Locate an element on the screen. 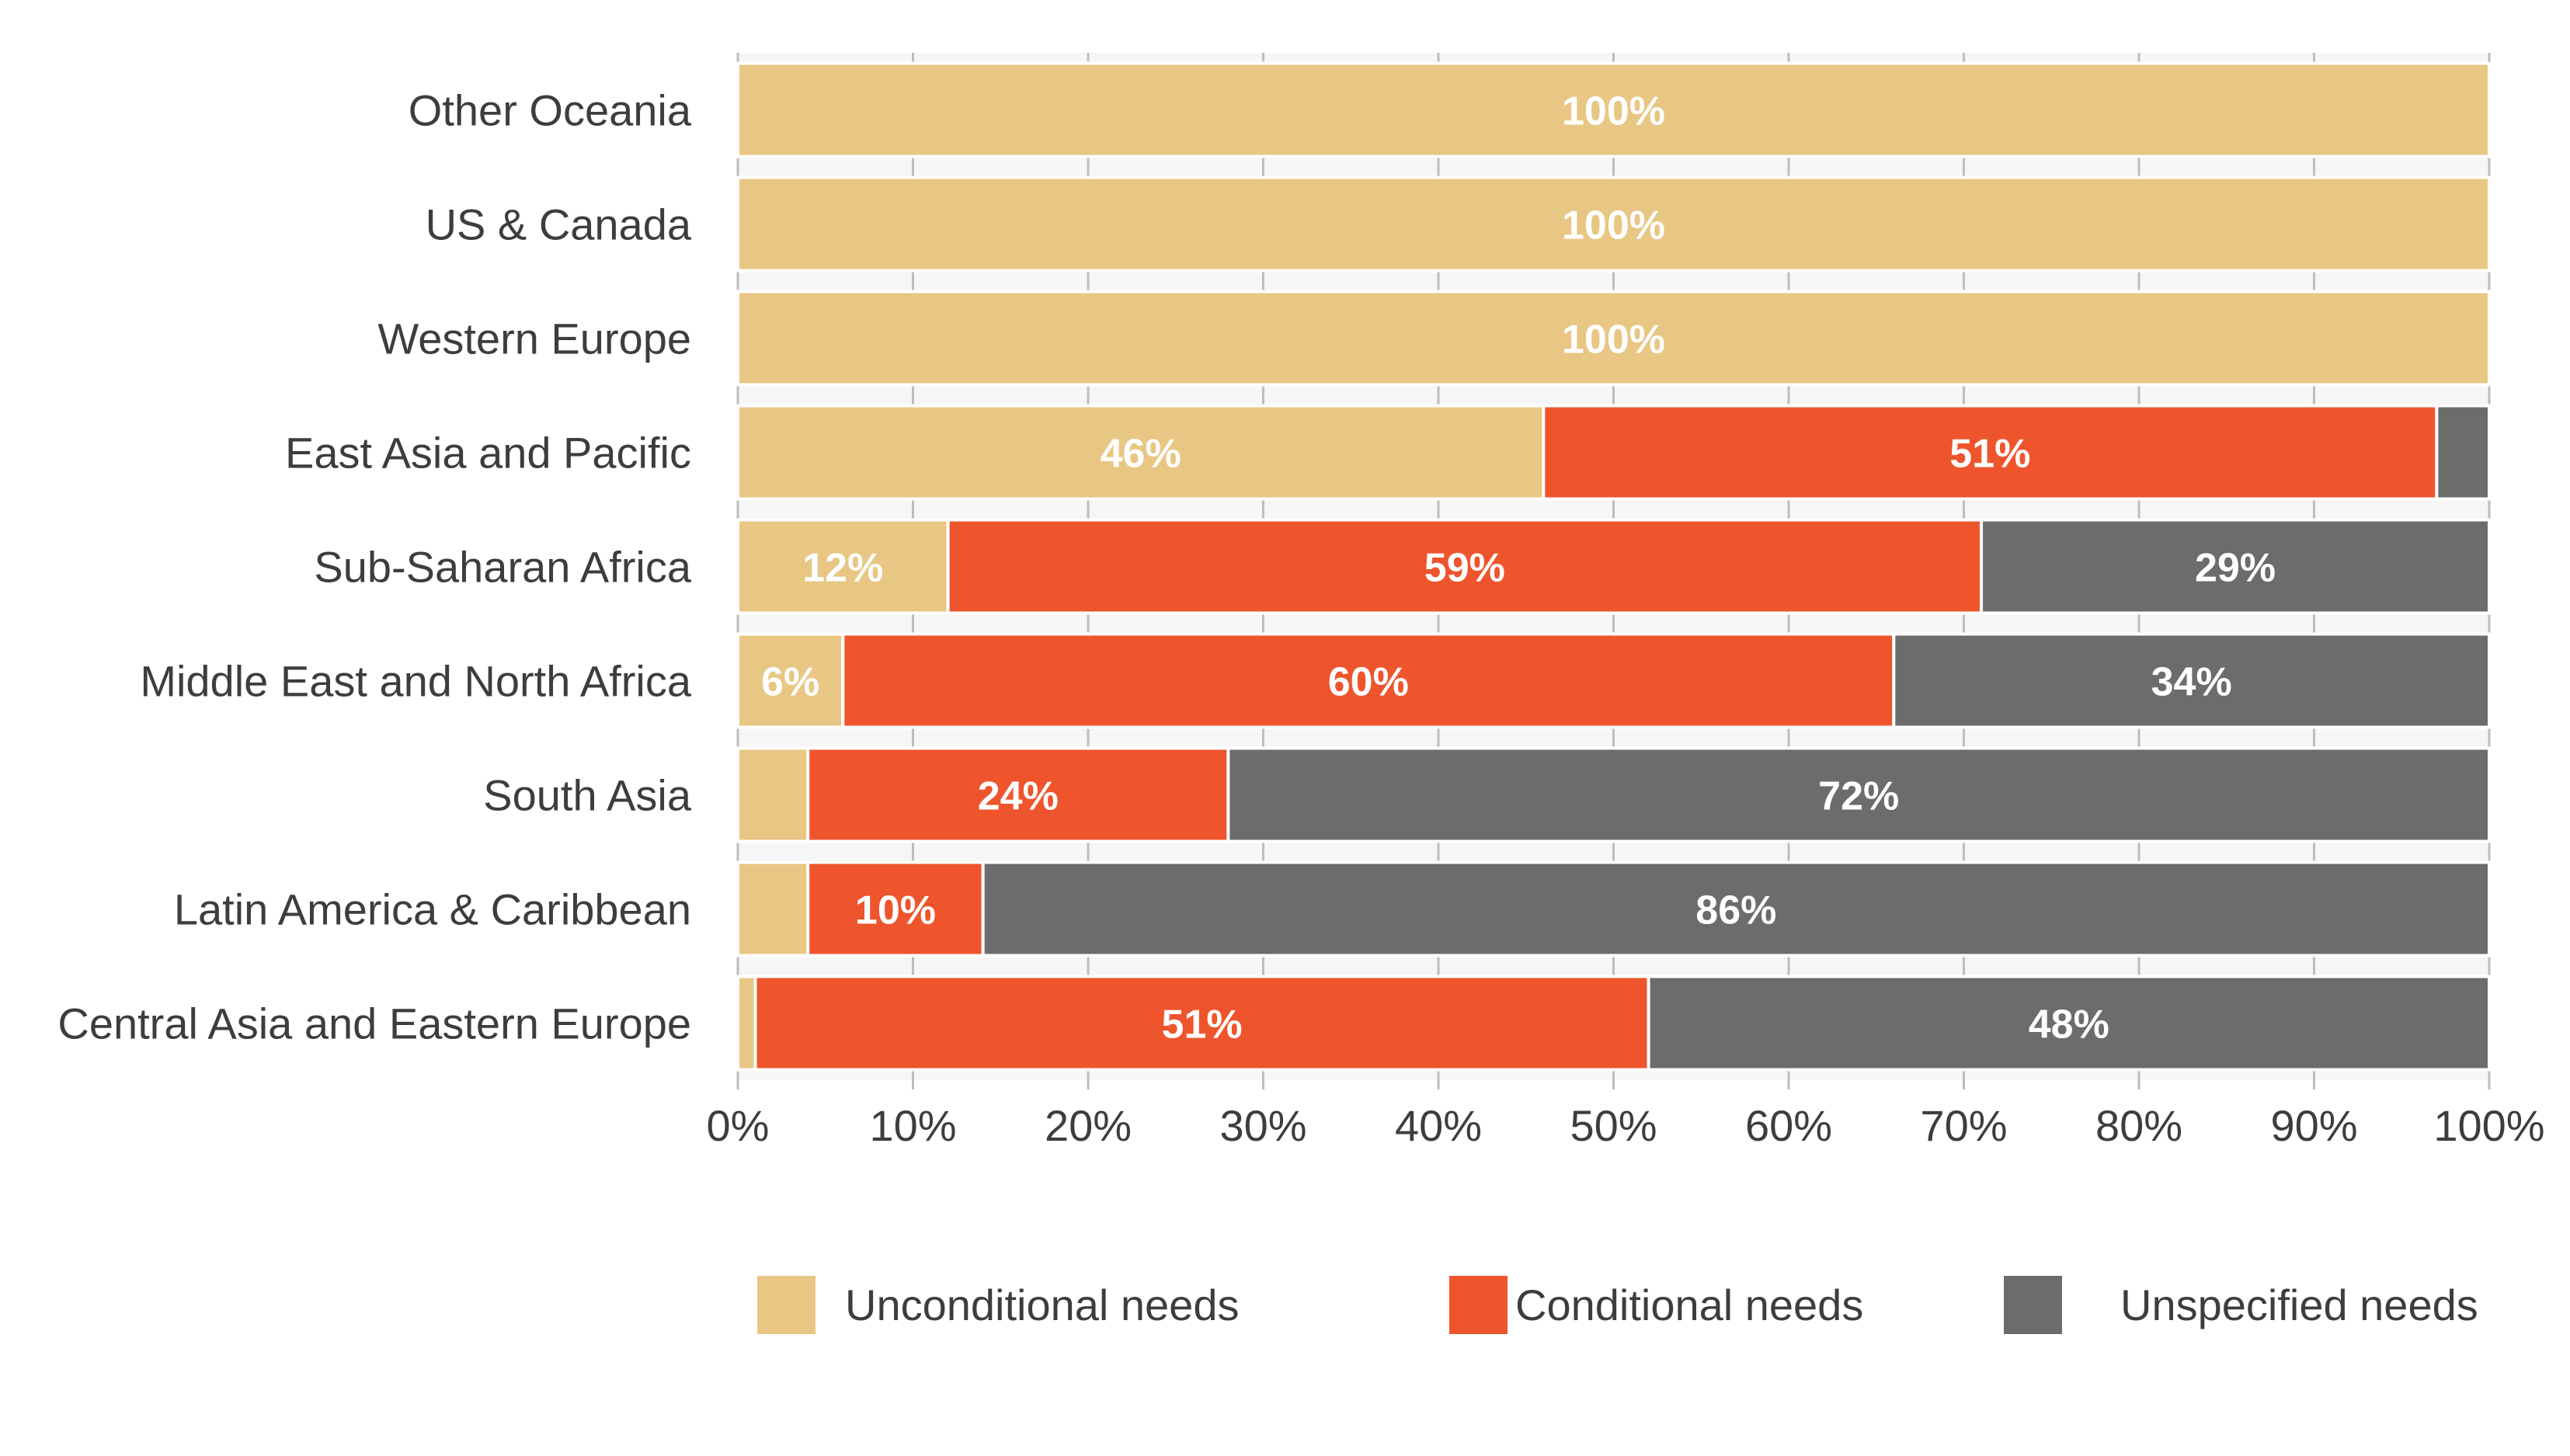  legend-item-conditional: Conditional needs is located at coordinates (1656, 1305).